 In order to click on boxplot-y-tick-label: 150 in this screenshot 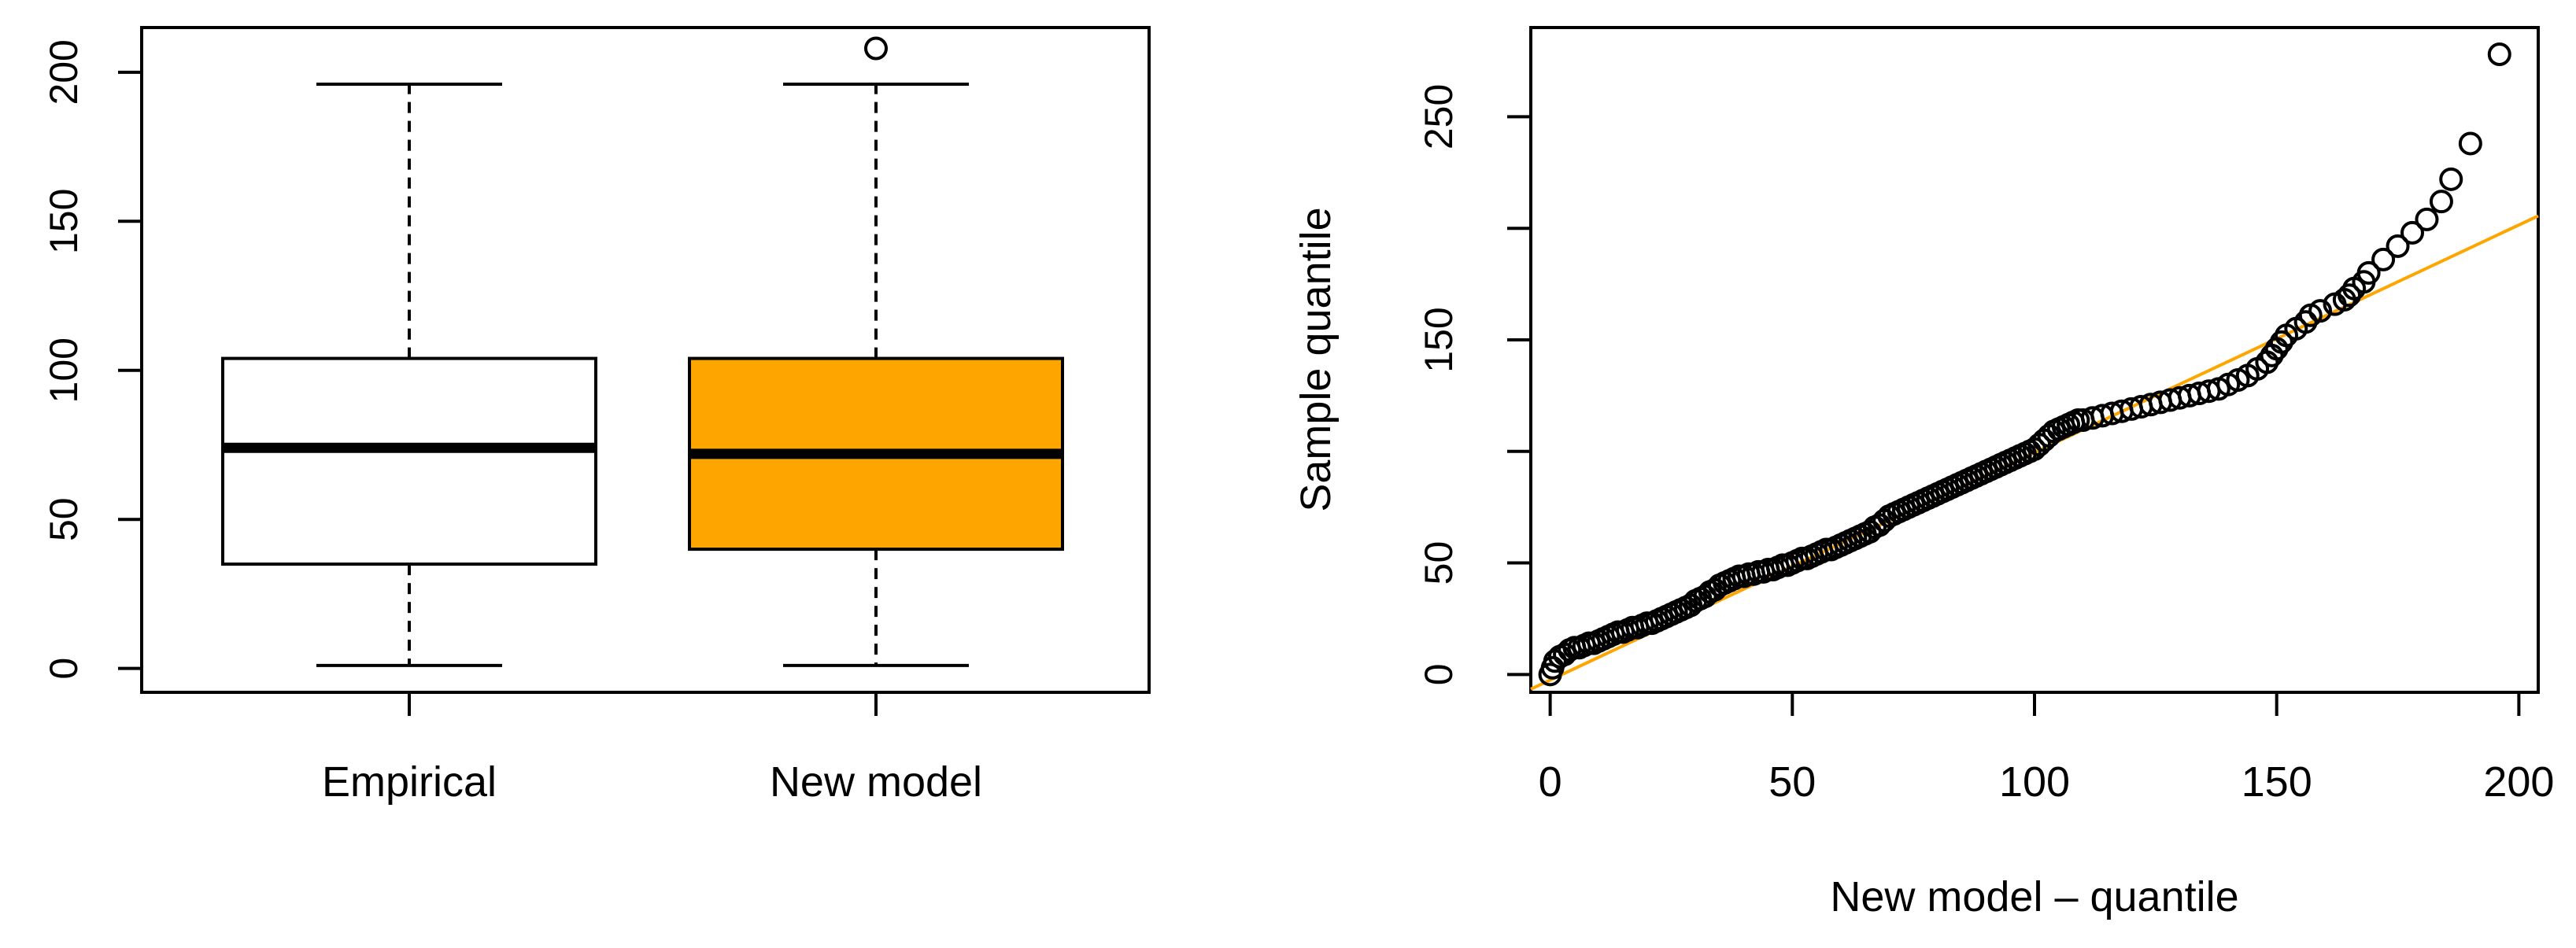, I will do `click(64, 221)`.